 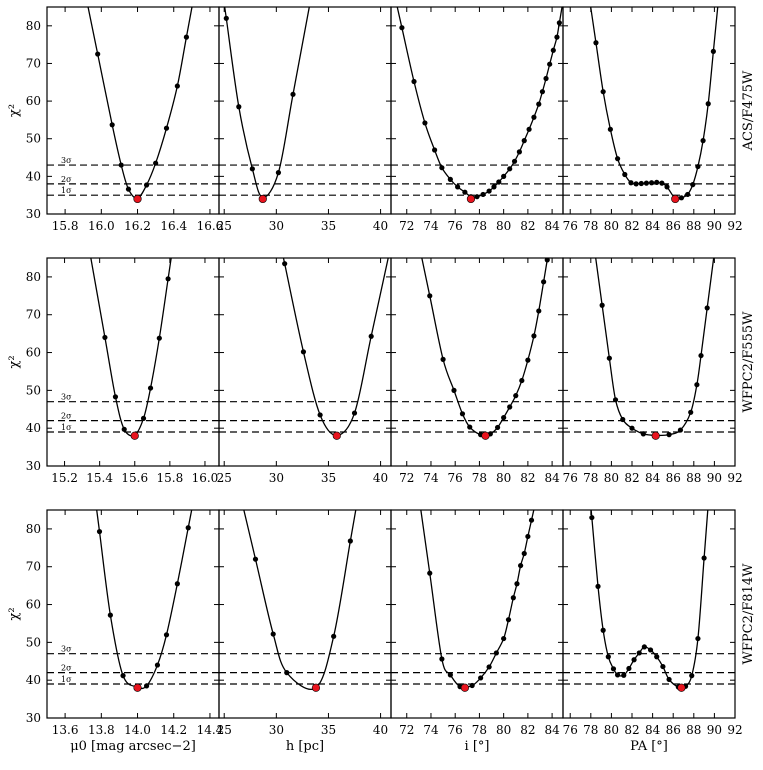 What do you see at coordinates (336, 435) in the screenshot?
I see `best-fit-point` at bounding box center [336, 435].